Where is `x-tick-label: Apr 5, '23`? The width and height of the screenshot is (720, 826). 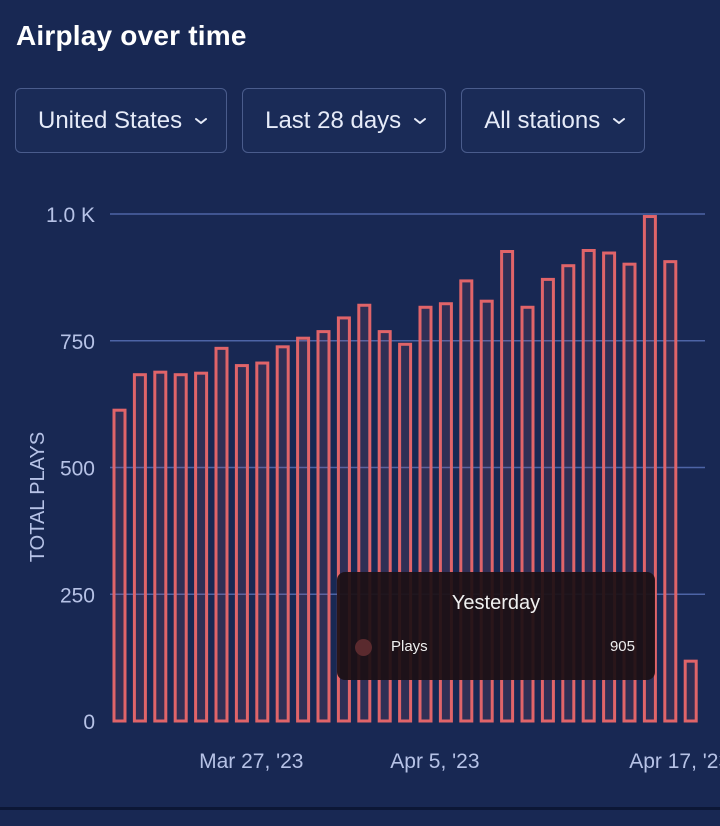 x-tick-label: Apr 5, '23 is located at coordinates (434, 761).